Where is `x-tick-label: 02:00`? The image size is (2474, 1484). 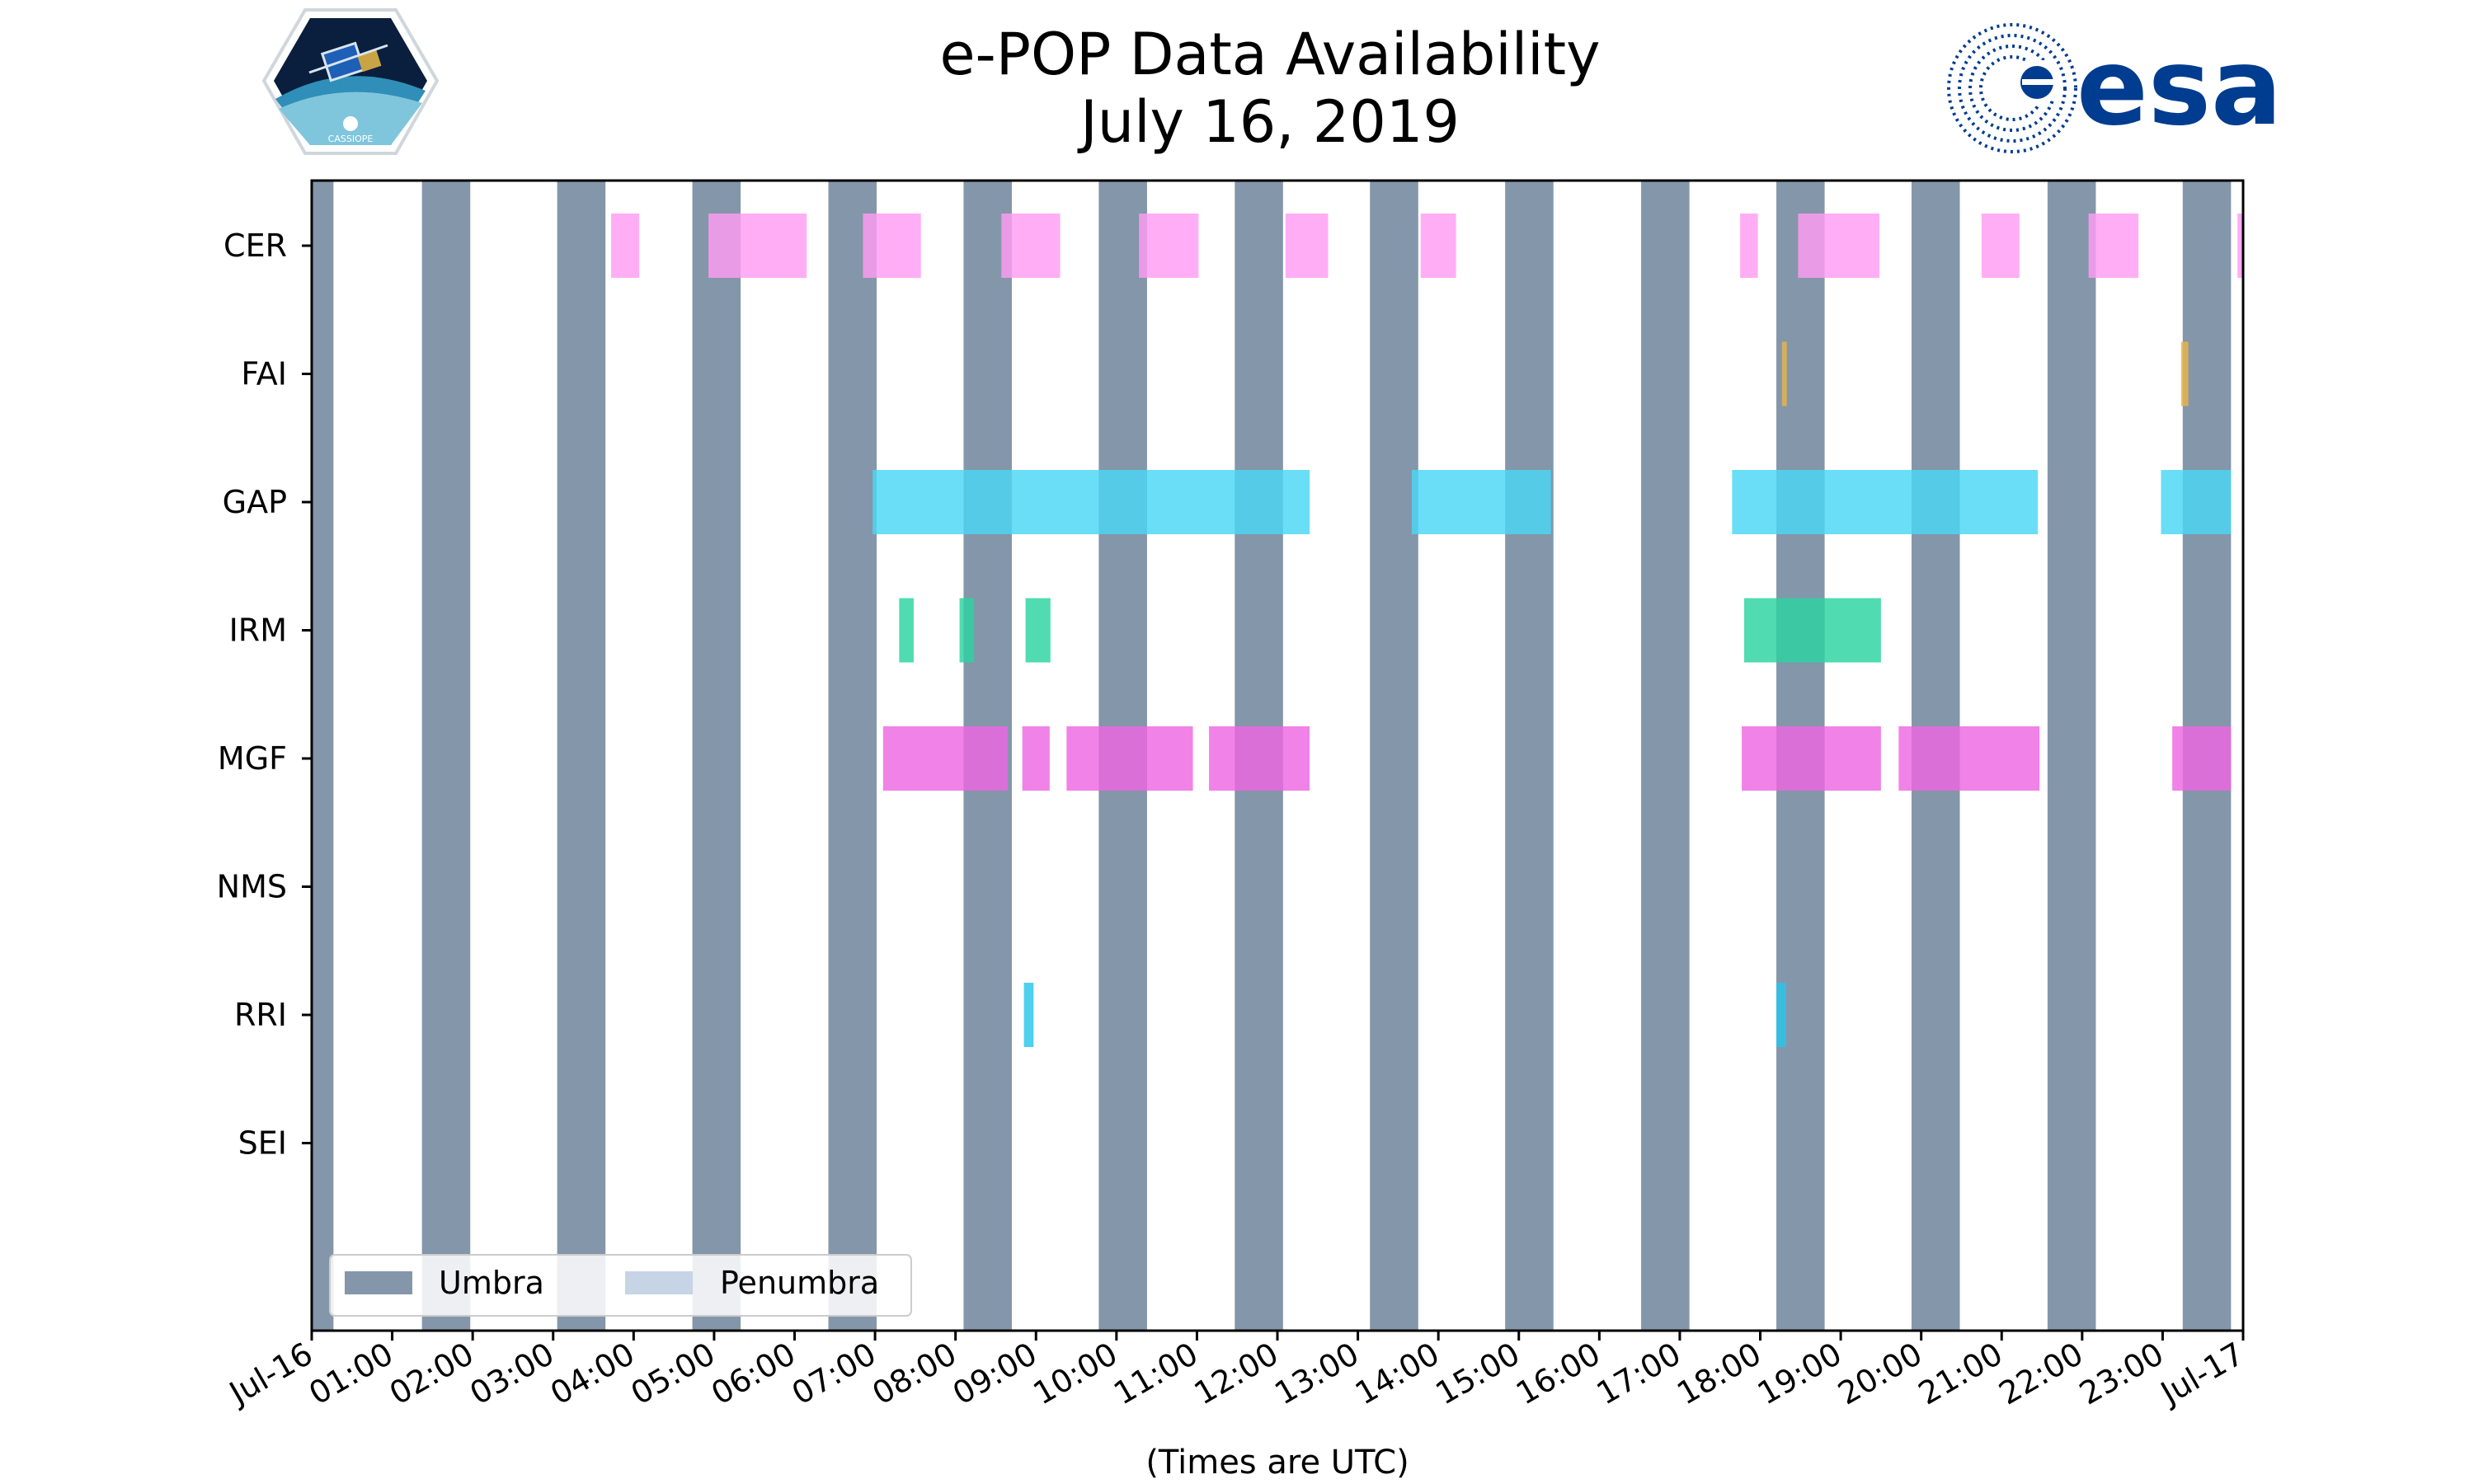
x-tick-label: 02:00 is located at coordinates (431, 1374).